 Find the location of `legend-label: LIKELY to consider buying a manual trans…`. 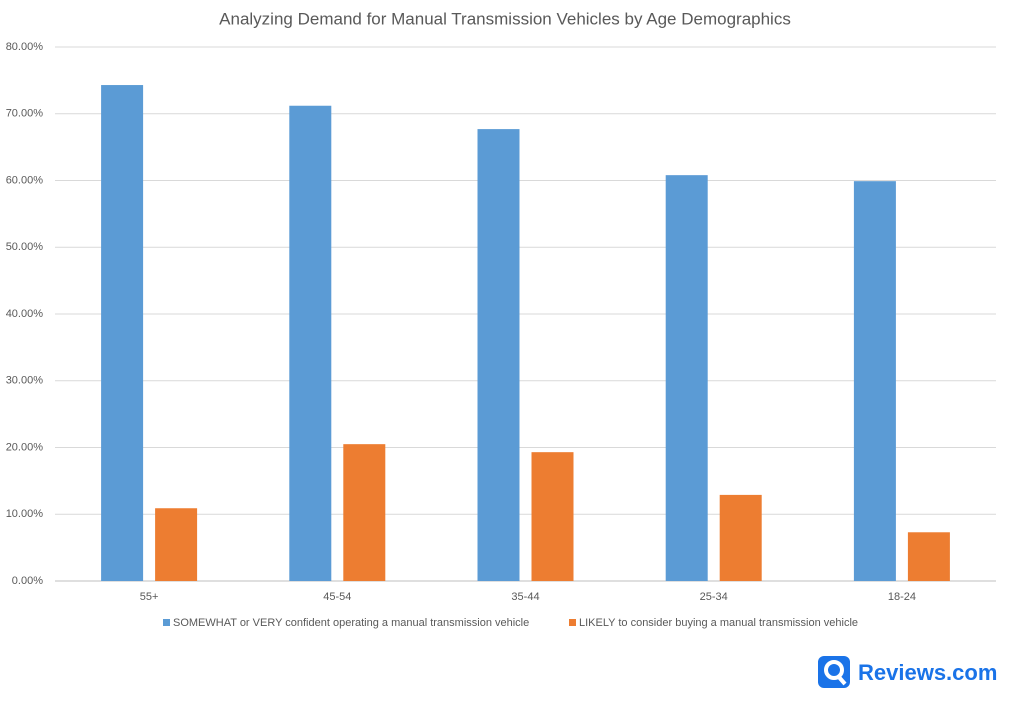

legend-label: LIKELY to consider buying a manual trans… is located at coordinates (718, 623).